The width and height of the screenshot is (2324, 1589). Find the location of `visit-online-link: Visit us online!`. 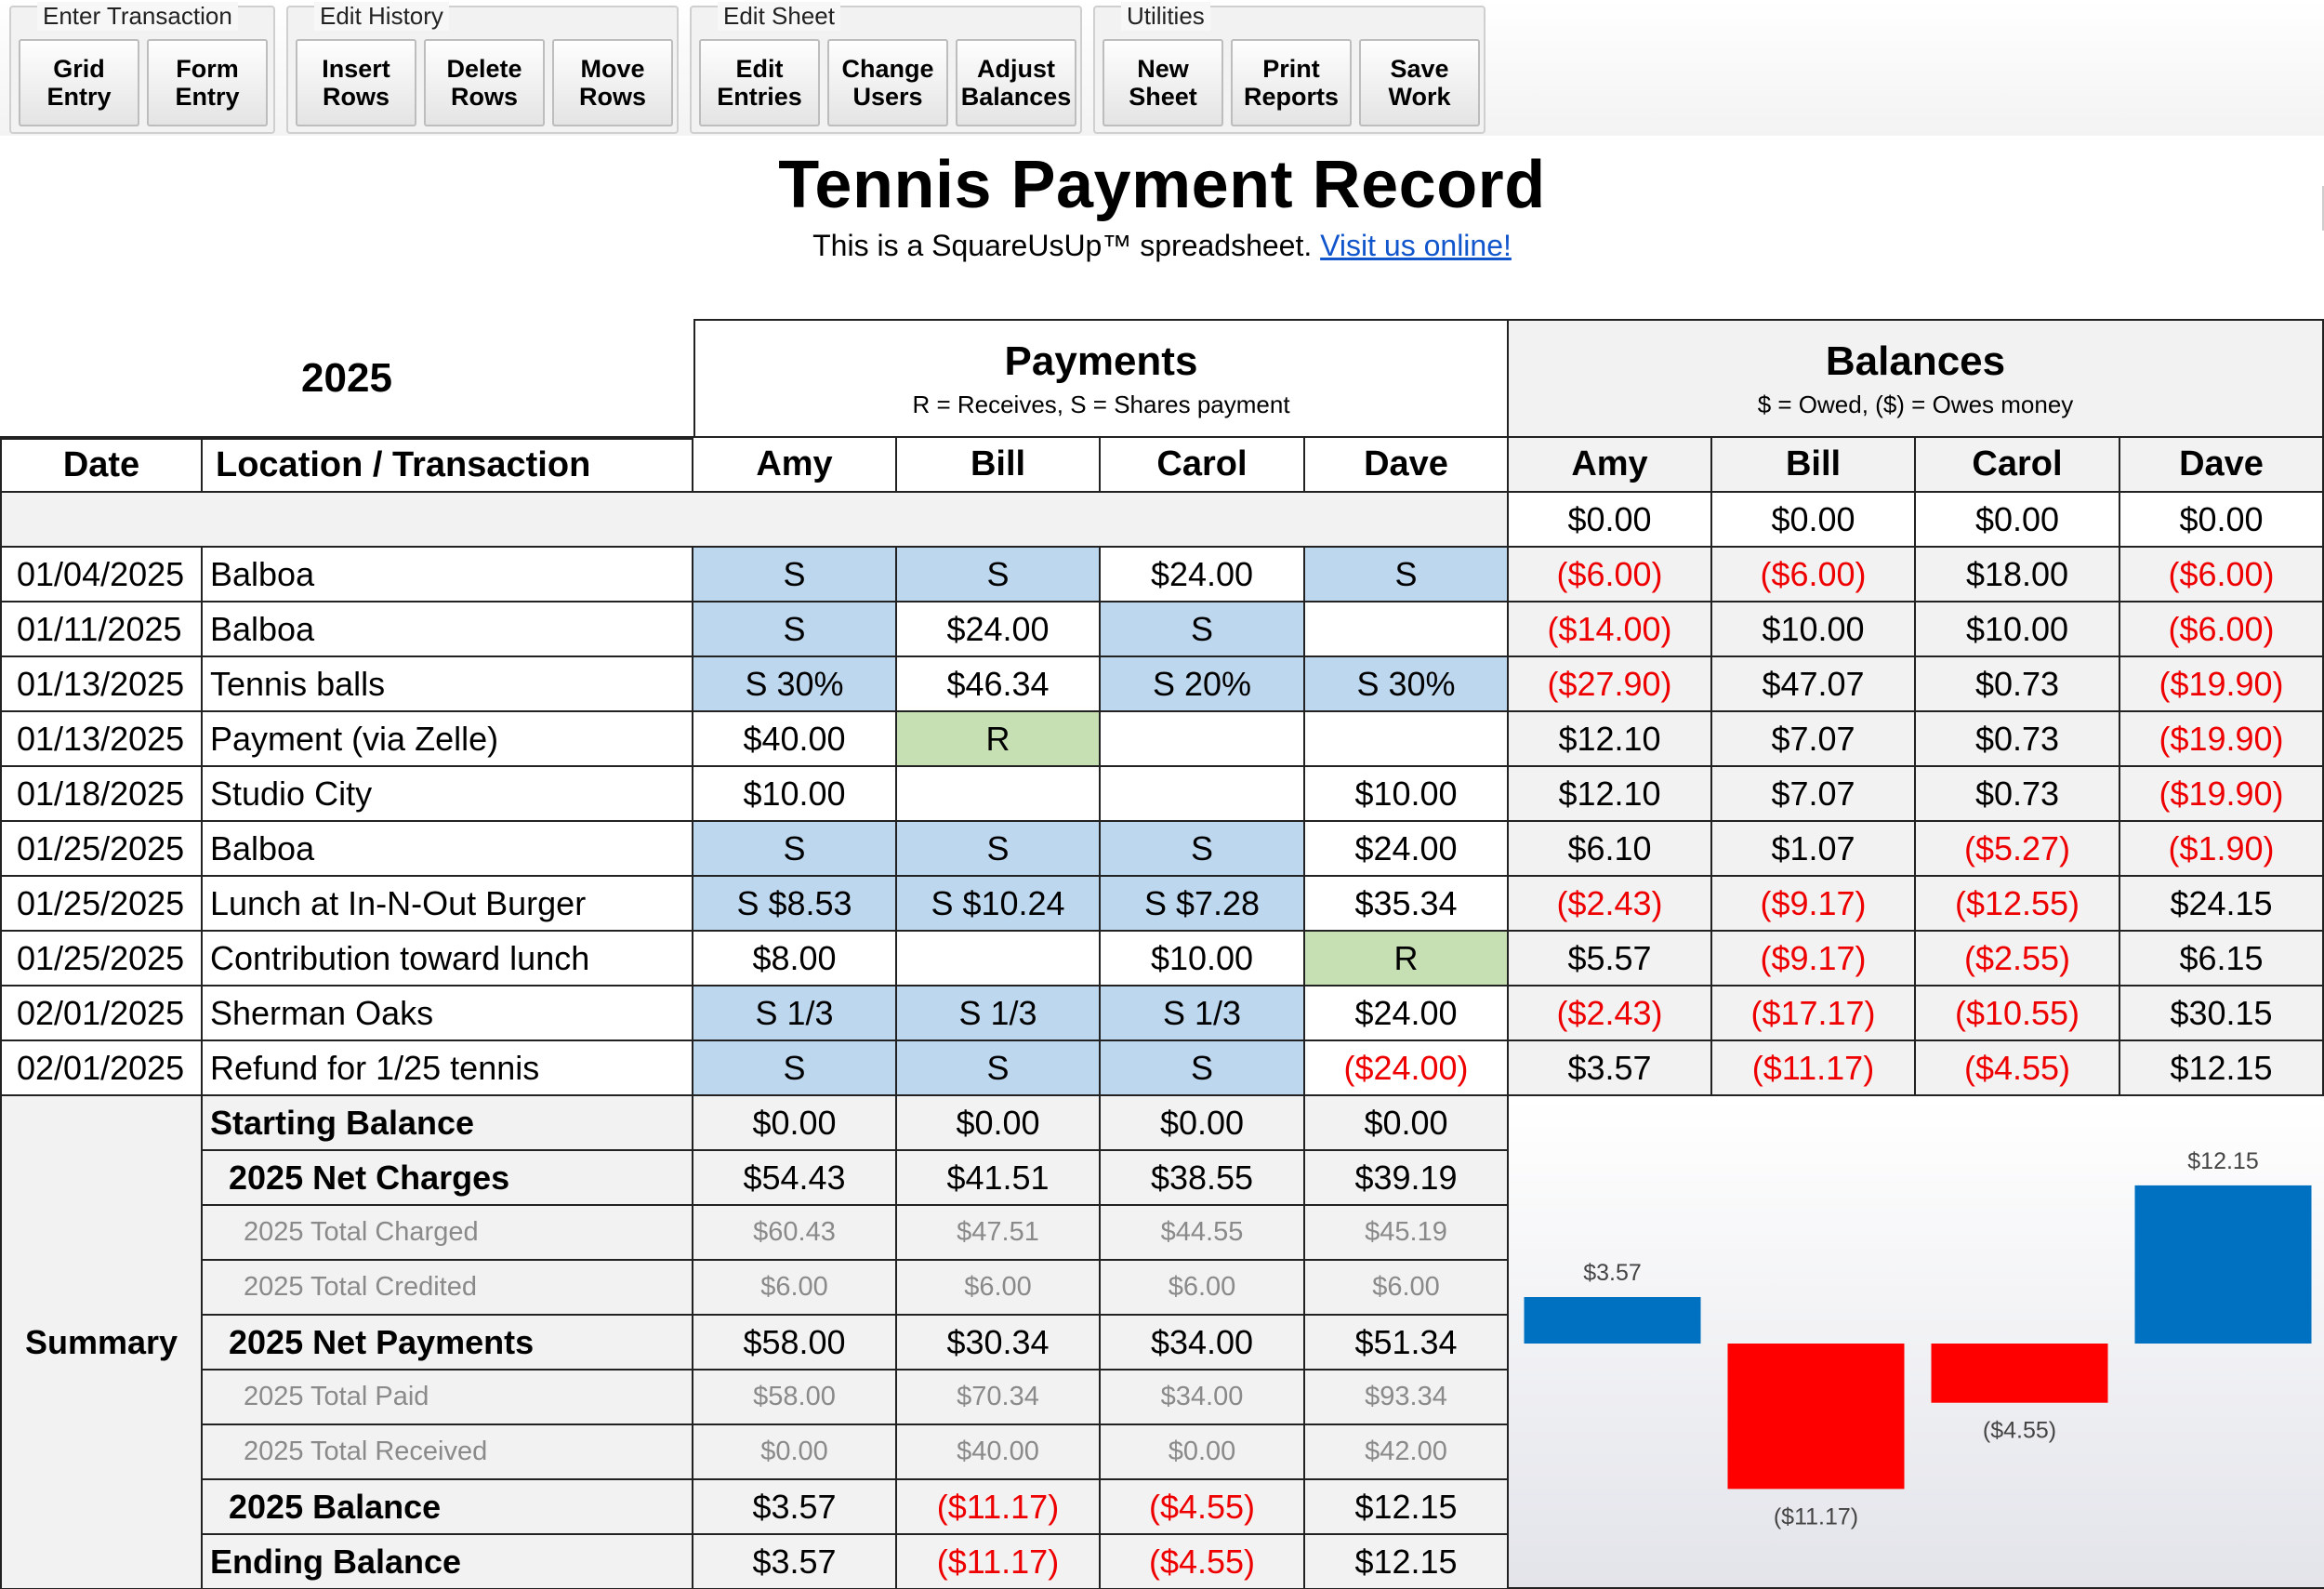

visit-online-link: Visit us online! is located at coordinates (1416, 245).